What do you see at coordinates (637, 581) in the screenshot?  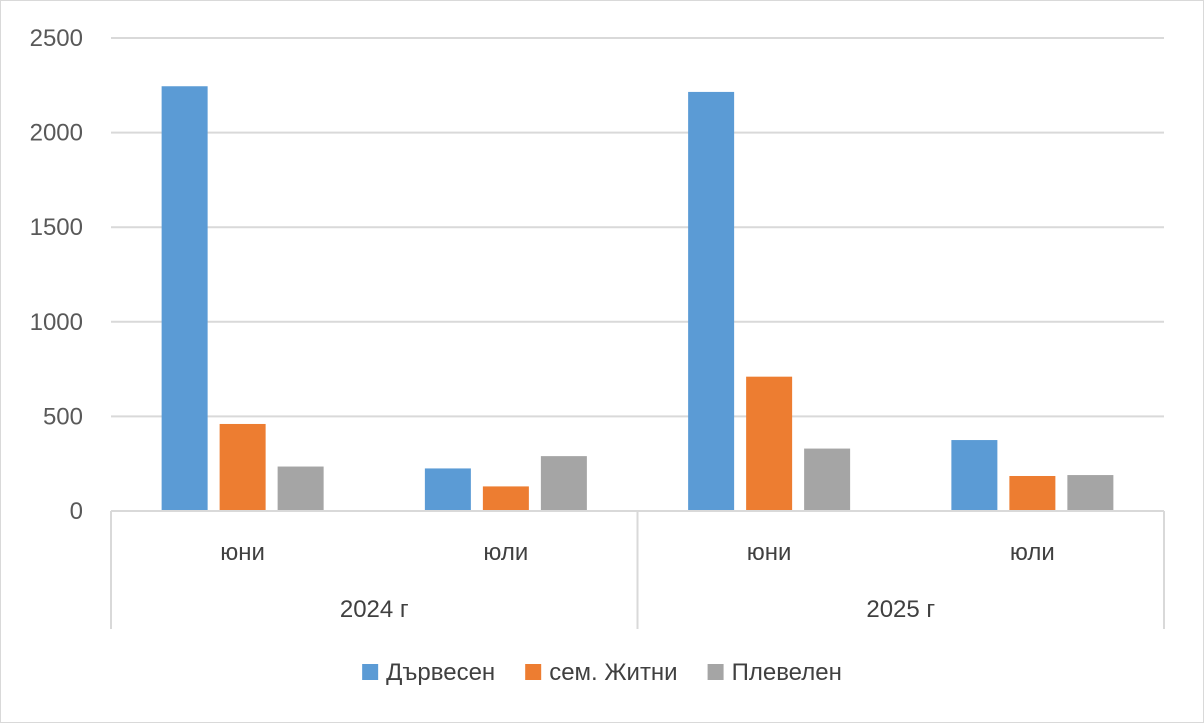 I see `x-axis-labels: юни юли 2024 г юни юли 2025 г` at bounding box center [637, 581].